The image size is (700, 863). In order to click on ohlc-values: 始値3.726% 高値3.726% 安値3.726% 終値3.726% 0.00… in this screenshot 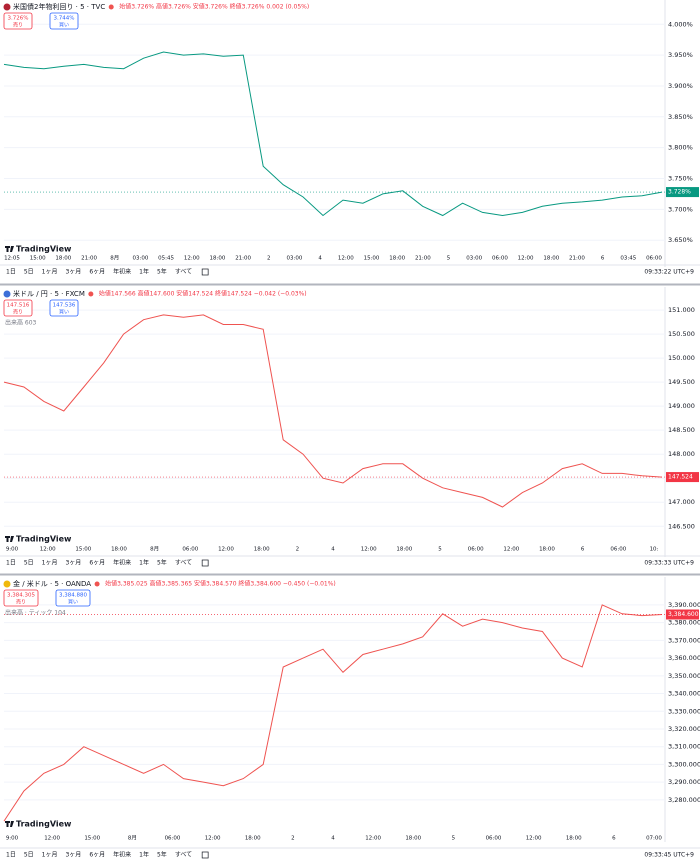, I will do `click(214, 7)`.